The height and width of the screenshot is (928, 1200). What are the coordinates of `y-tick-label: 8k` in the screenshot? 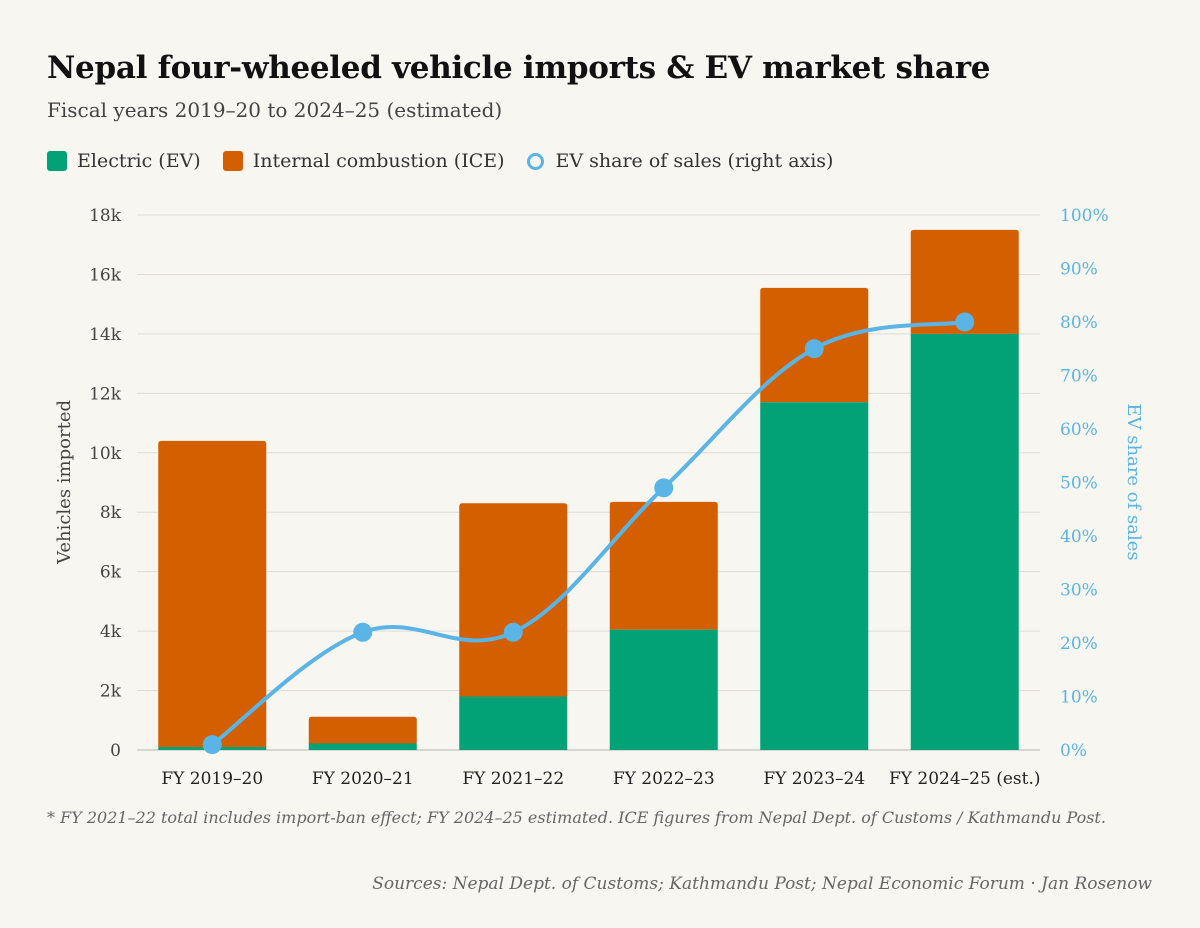 It's located at (111, 513).